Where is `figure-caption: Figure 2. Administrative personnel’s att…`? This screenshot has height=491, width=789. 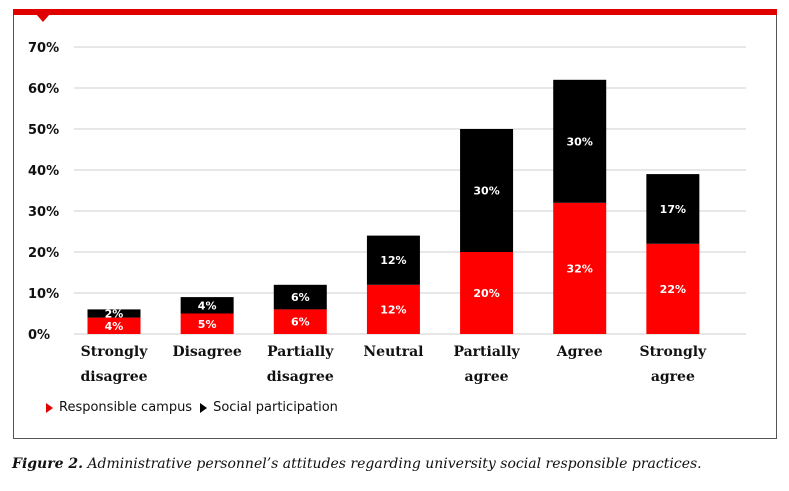 figure-caption: Figure 2. Administrative personnel’s att… is located at coordinates (357, 464).